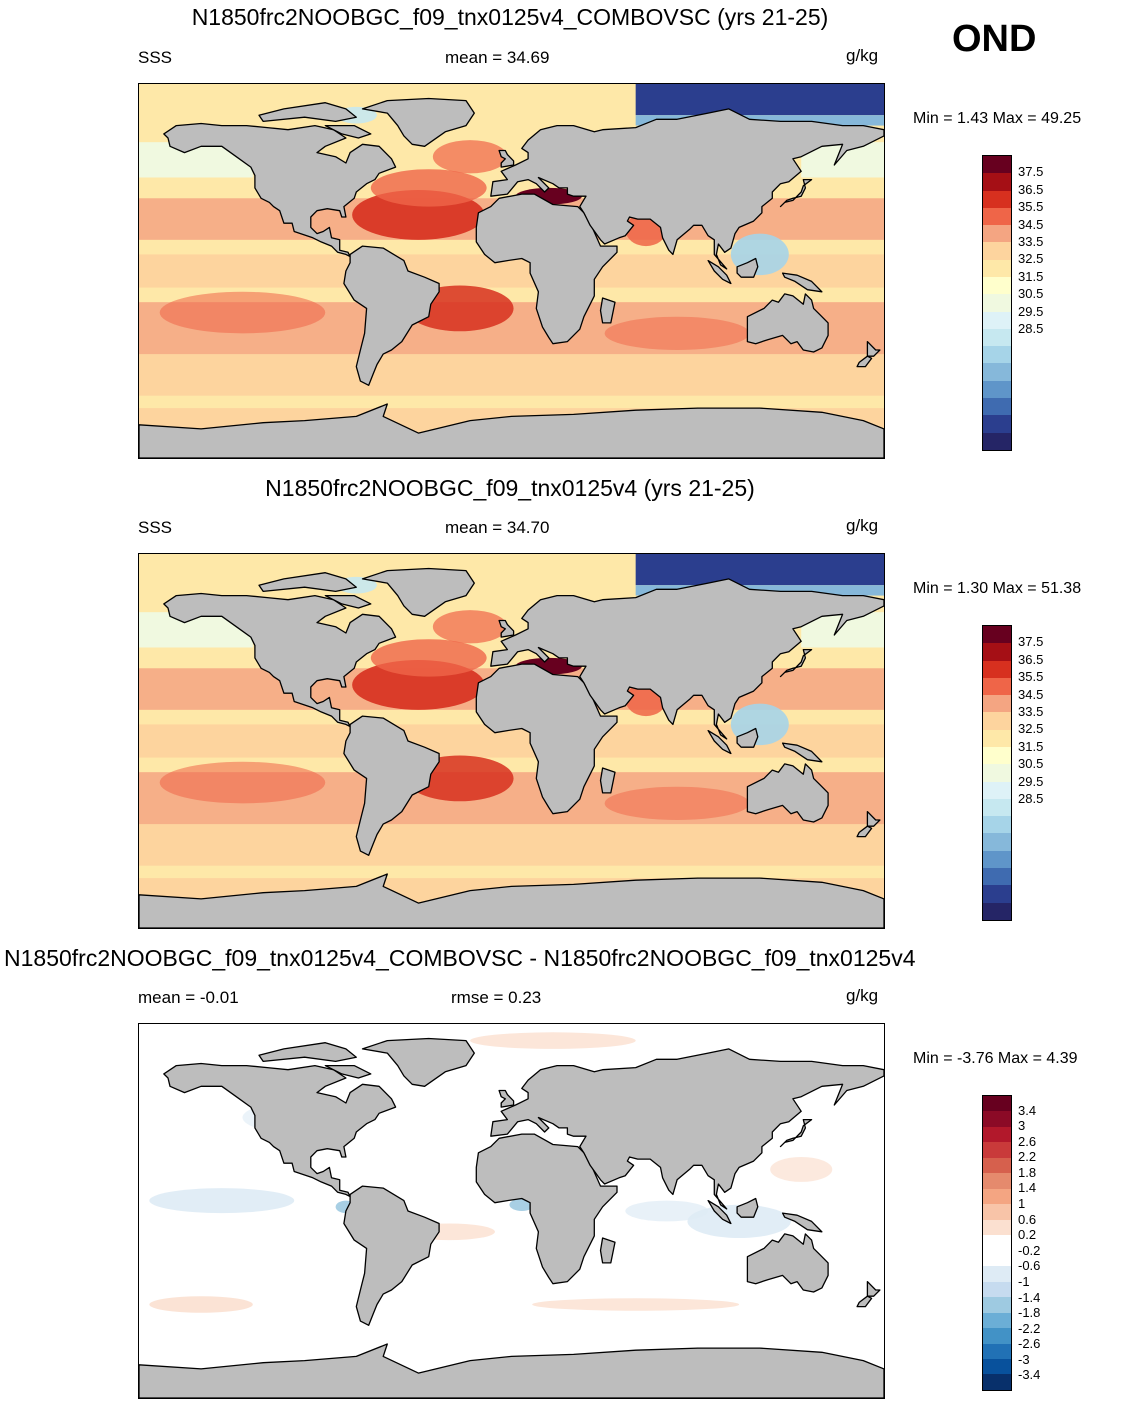 This screenshot has height=1404, width=1126. What do you see at coordinates (1027, 1141) in the screenshot?
I see `colorbar-tick-label: 2.6` at bounding box center [1027, 1141].